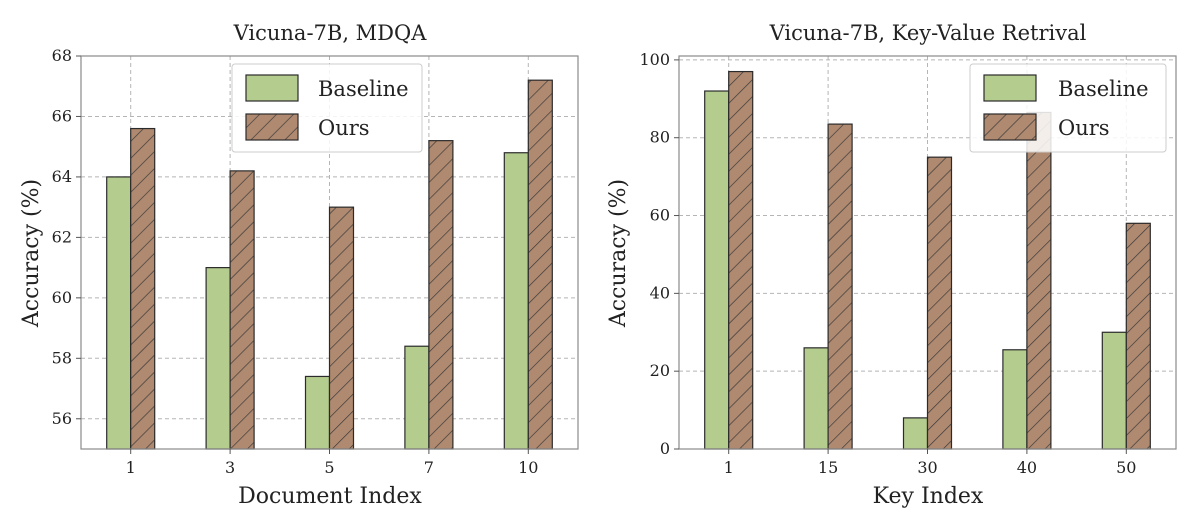 This screenshot has height=510, width=1200. I want to click on y-tick-label: 40, so click(660, 292).